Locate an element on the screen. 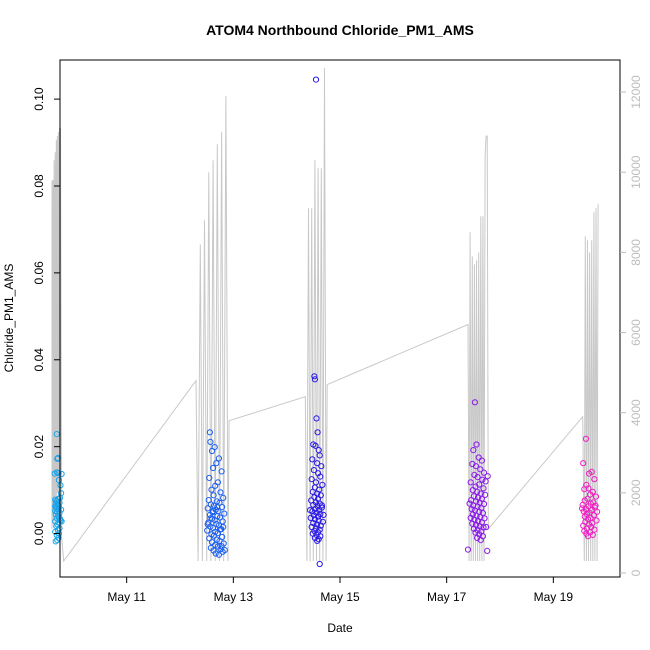 This screenshot has height=650, width=650. y-axis-left: 0.00 0.02 0.04 0.06 0.08 0.10 is located at coordinates (46, 316).